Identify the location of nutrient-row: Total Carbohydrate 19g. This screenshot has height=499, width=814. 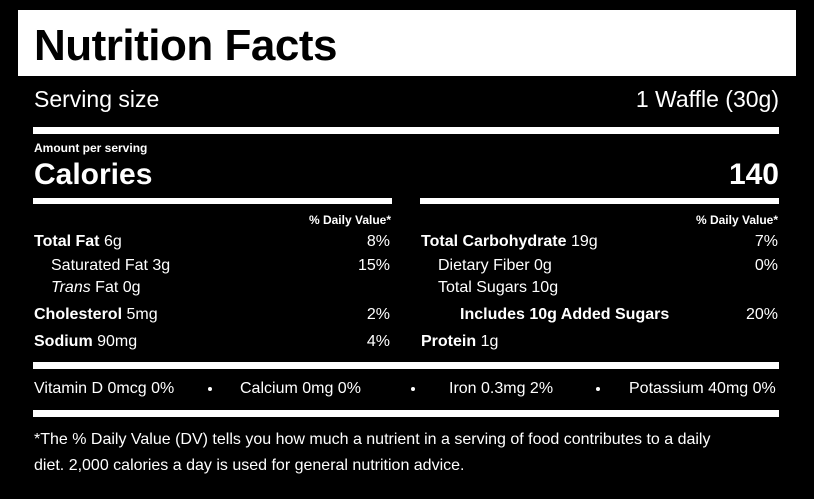
(509, 242).